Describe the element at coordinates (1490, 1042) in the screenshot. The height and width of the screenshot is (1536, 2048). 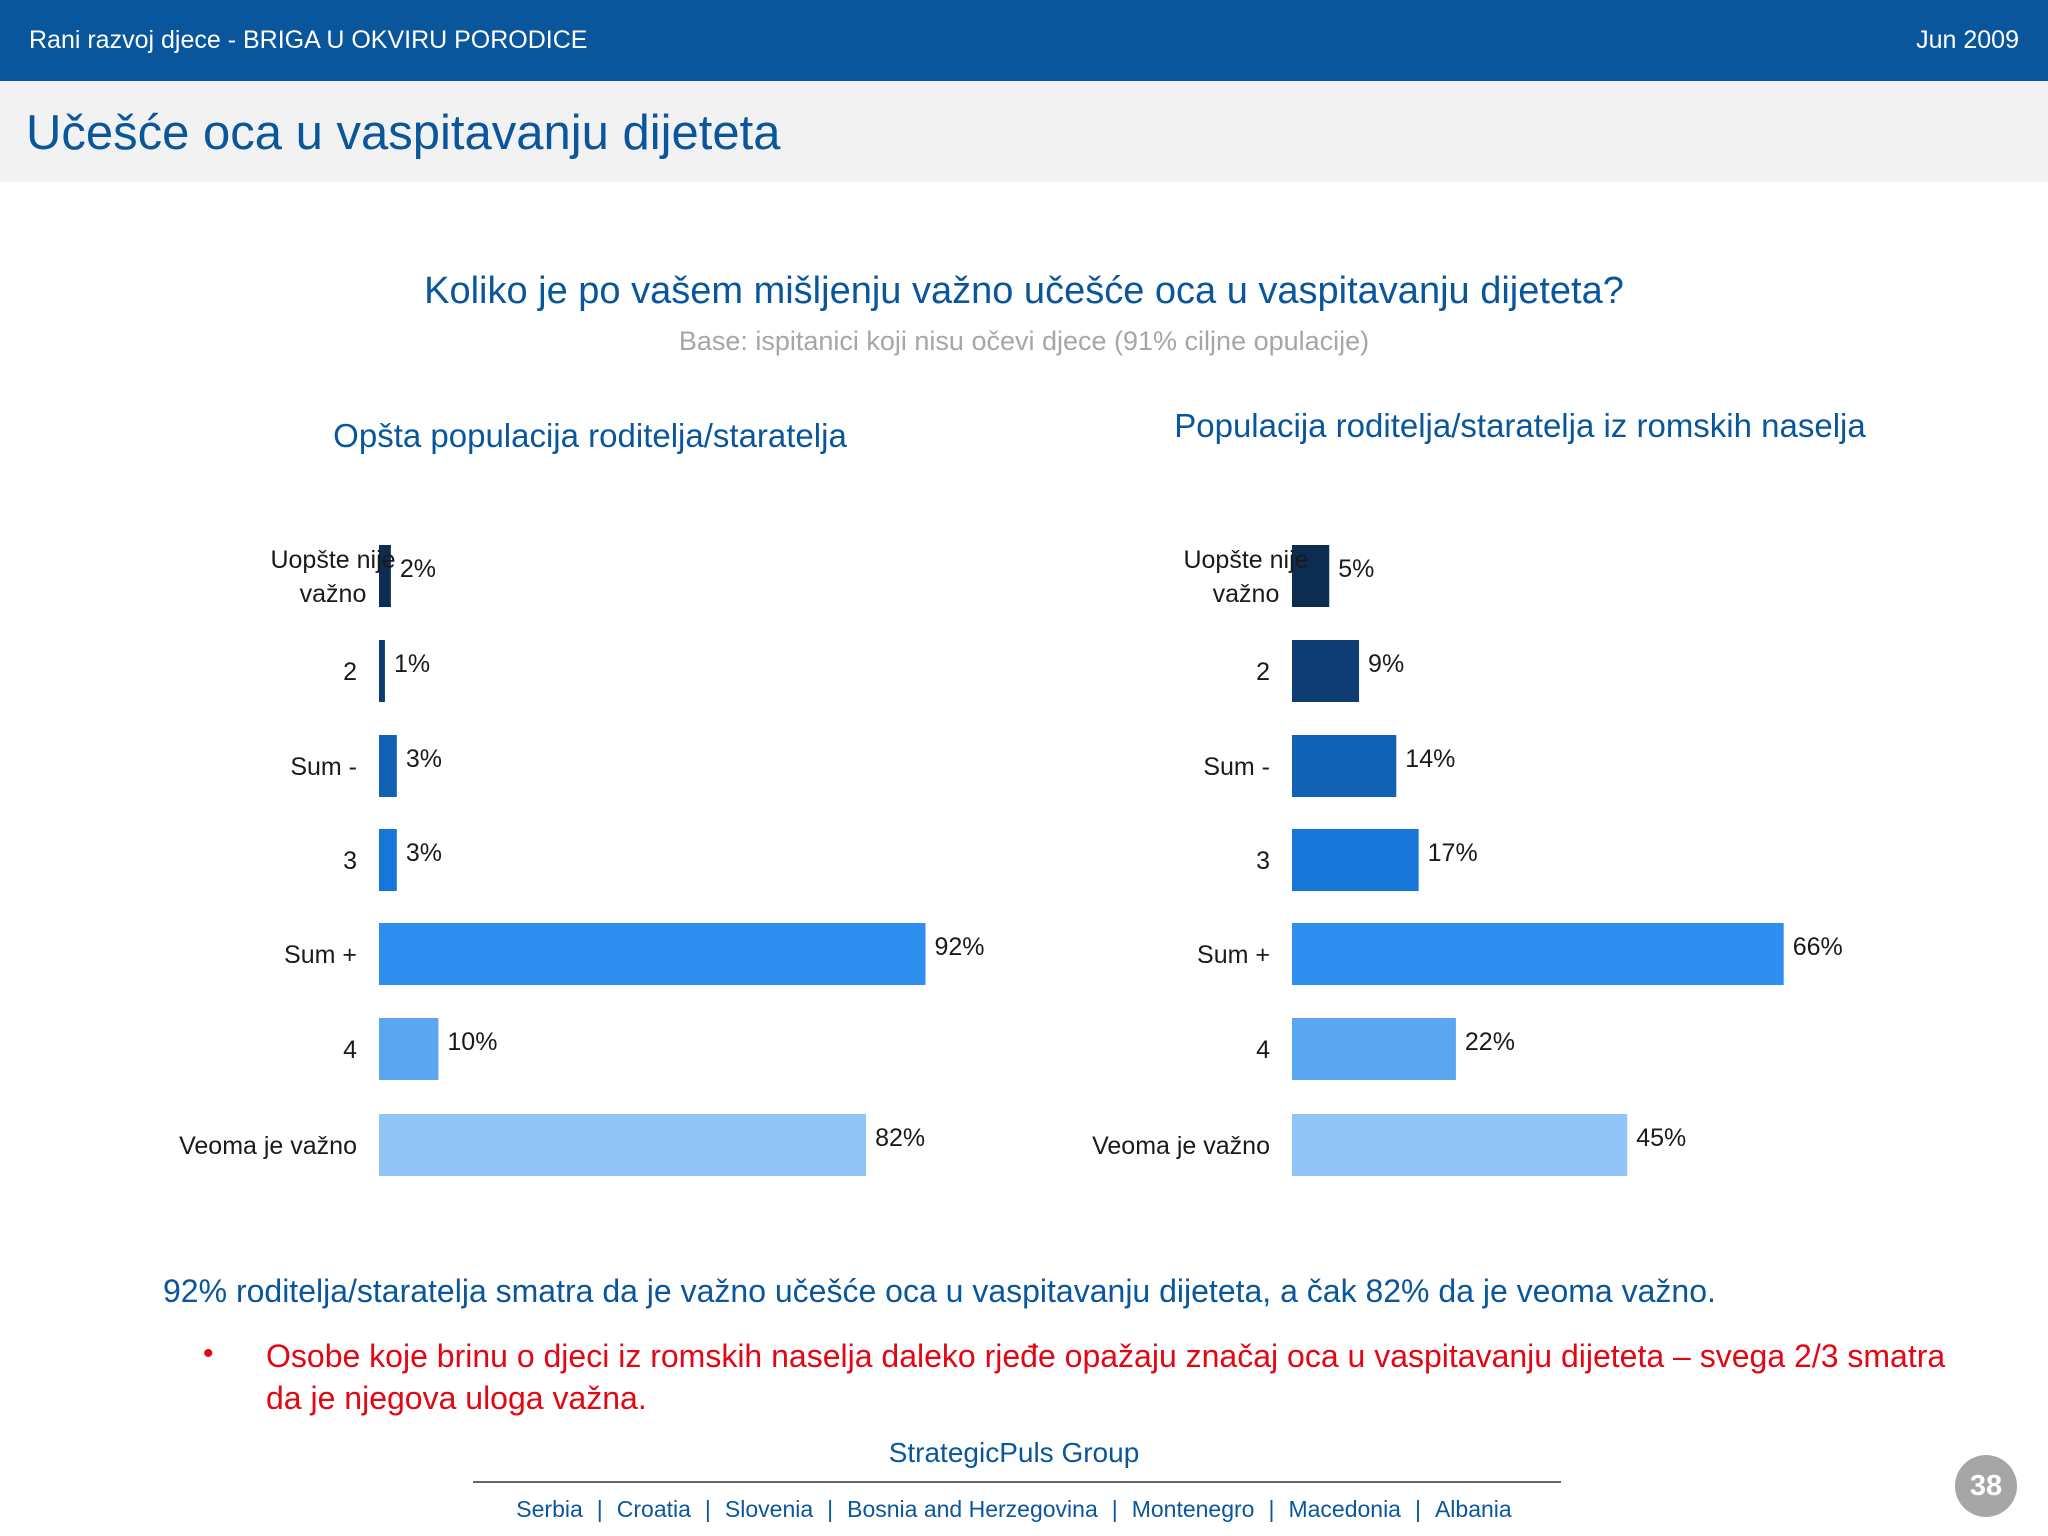
I see `value-label: 22%` at that location.